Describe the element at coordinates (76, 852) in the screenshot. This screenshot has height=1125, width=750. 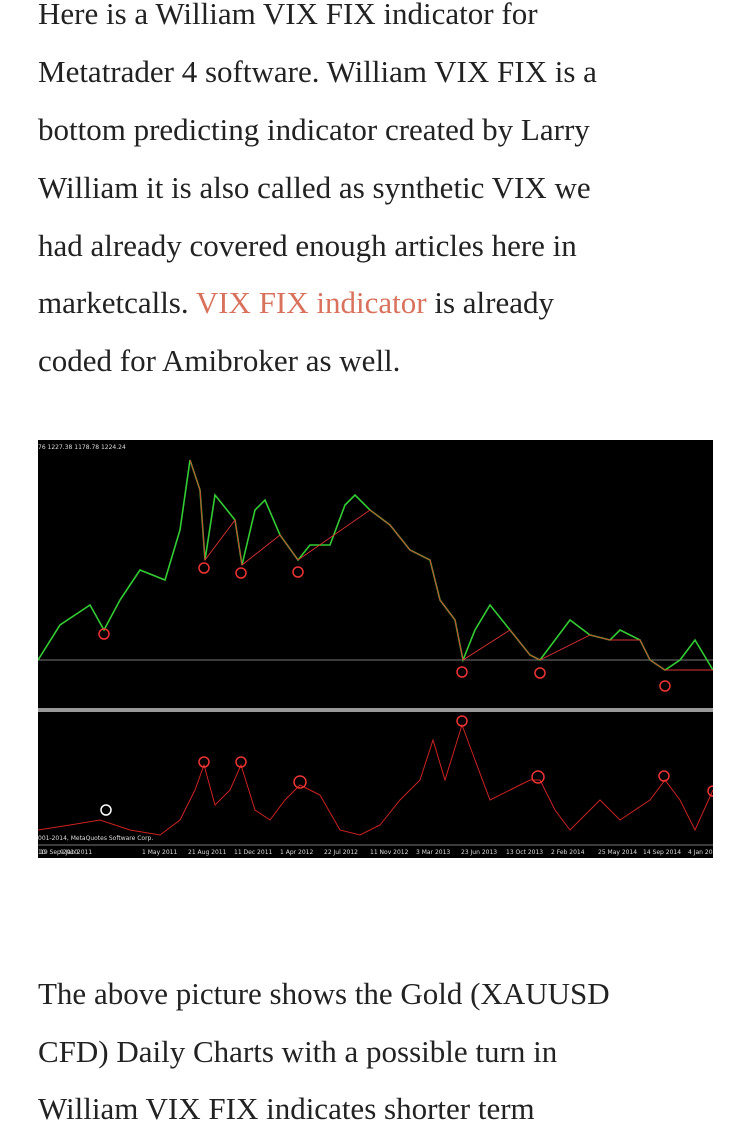
I see `date-label: 9 Jan 2011` at that location.